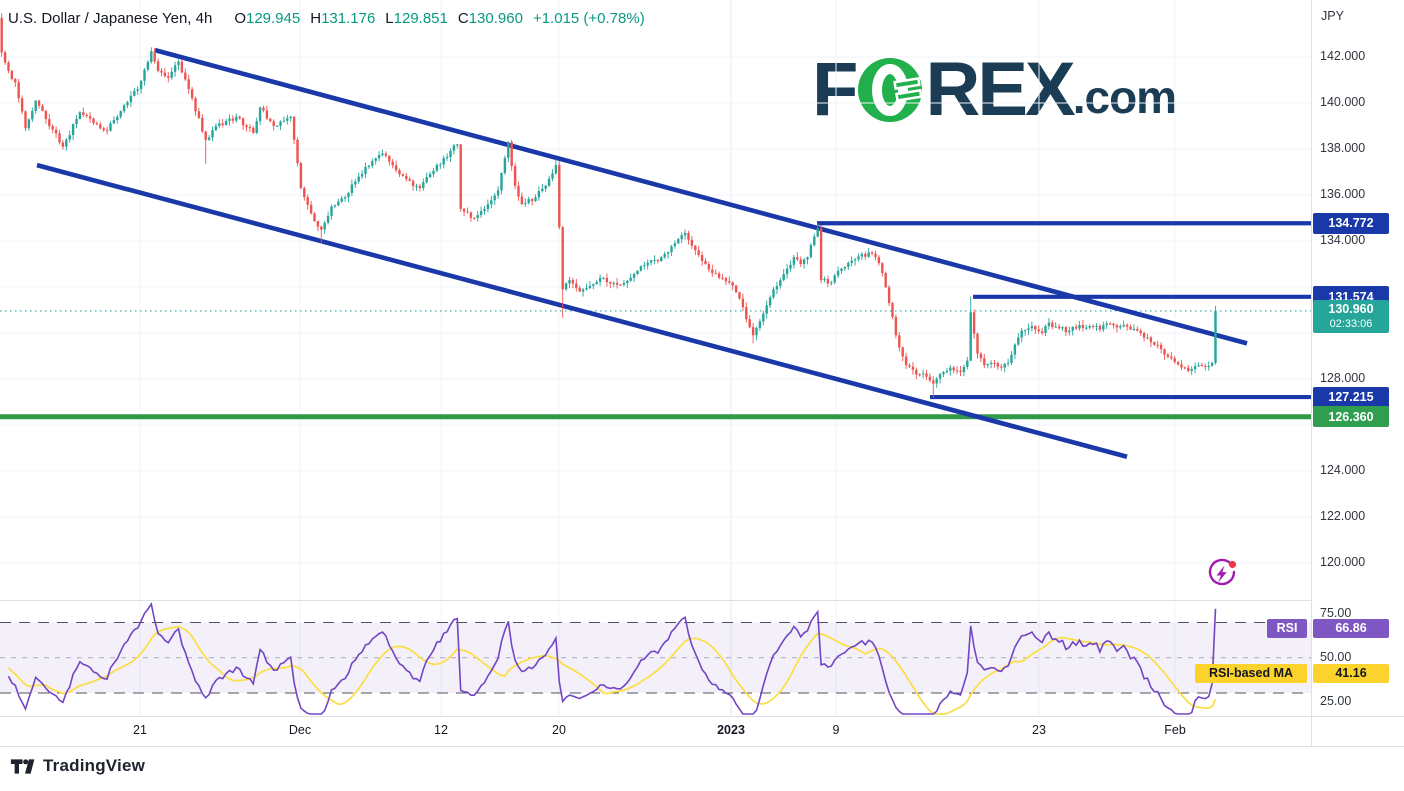  Describe the element at coordinates (731, 730) in the screenshot. I see `time-tick-label: 2023` at that location.